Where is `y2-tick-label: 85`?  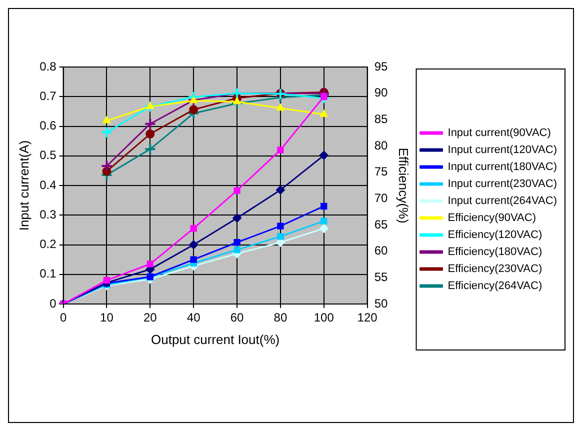 y2-tick-label: 85 is located at coordinates (381, 119).